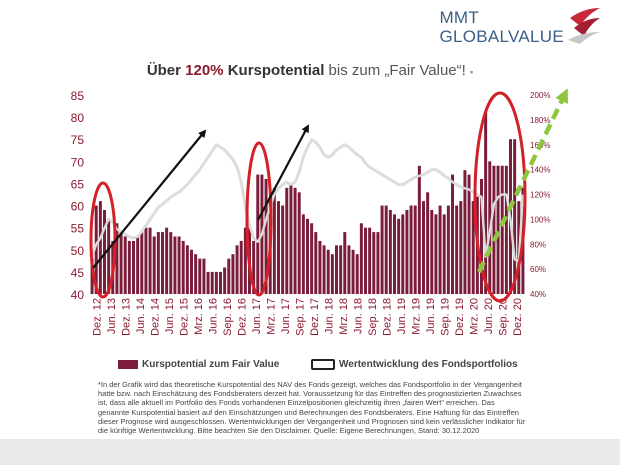 The width and height of the screenshot is (620, 465). Describe the element at coordinates (300, 317) in the screenshot. I see `x-tick-label: Sep. 17` at that location.